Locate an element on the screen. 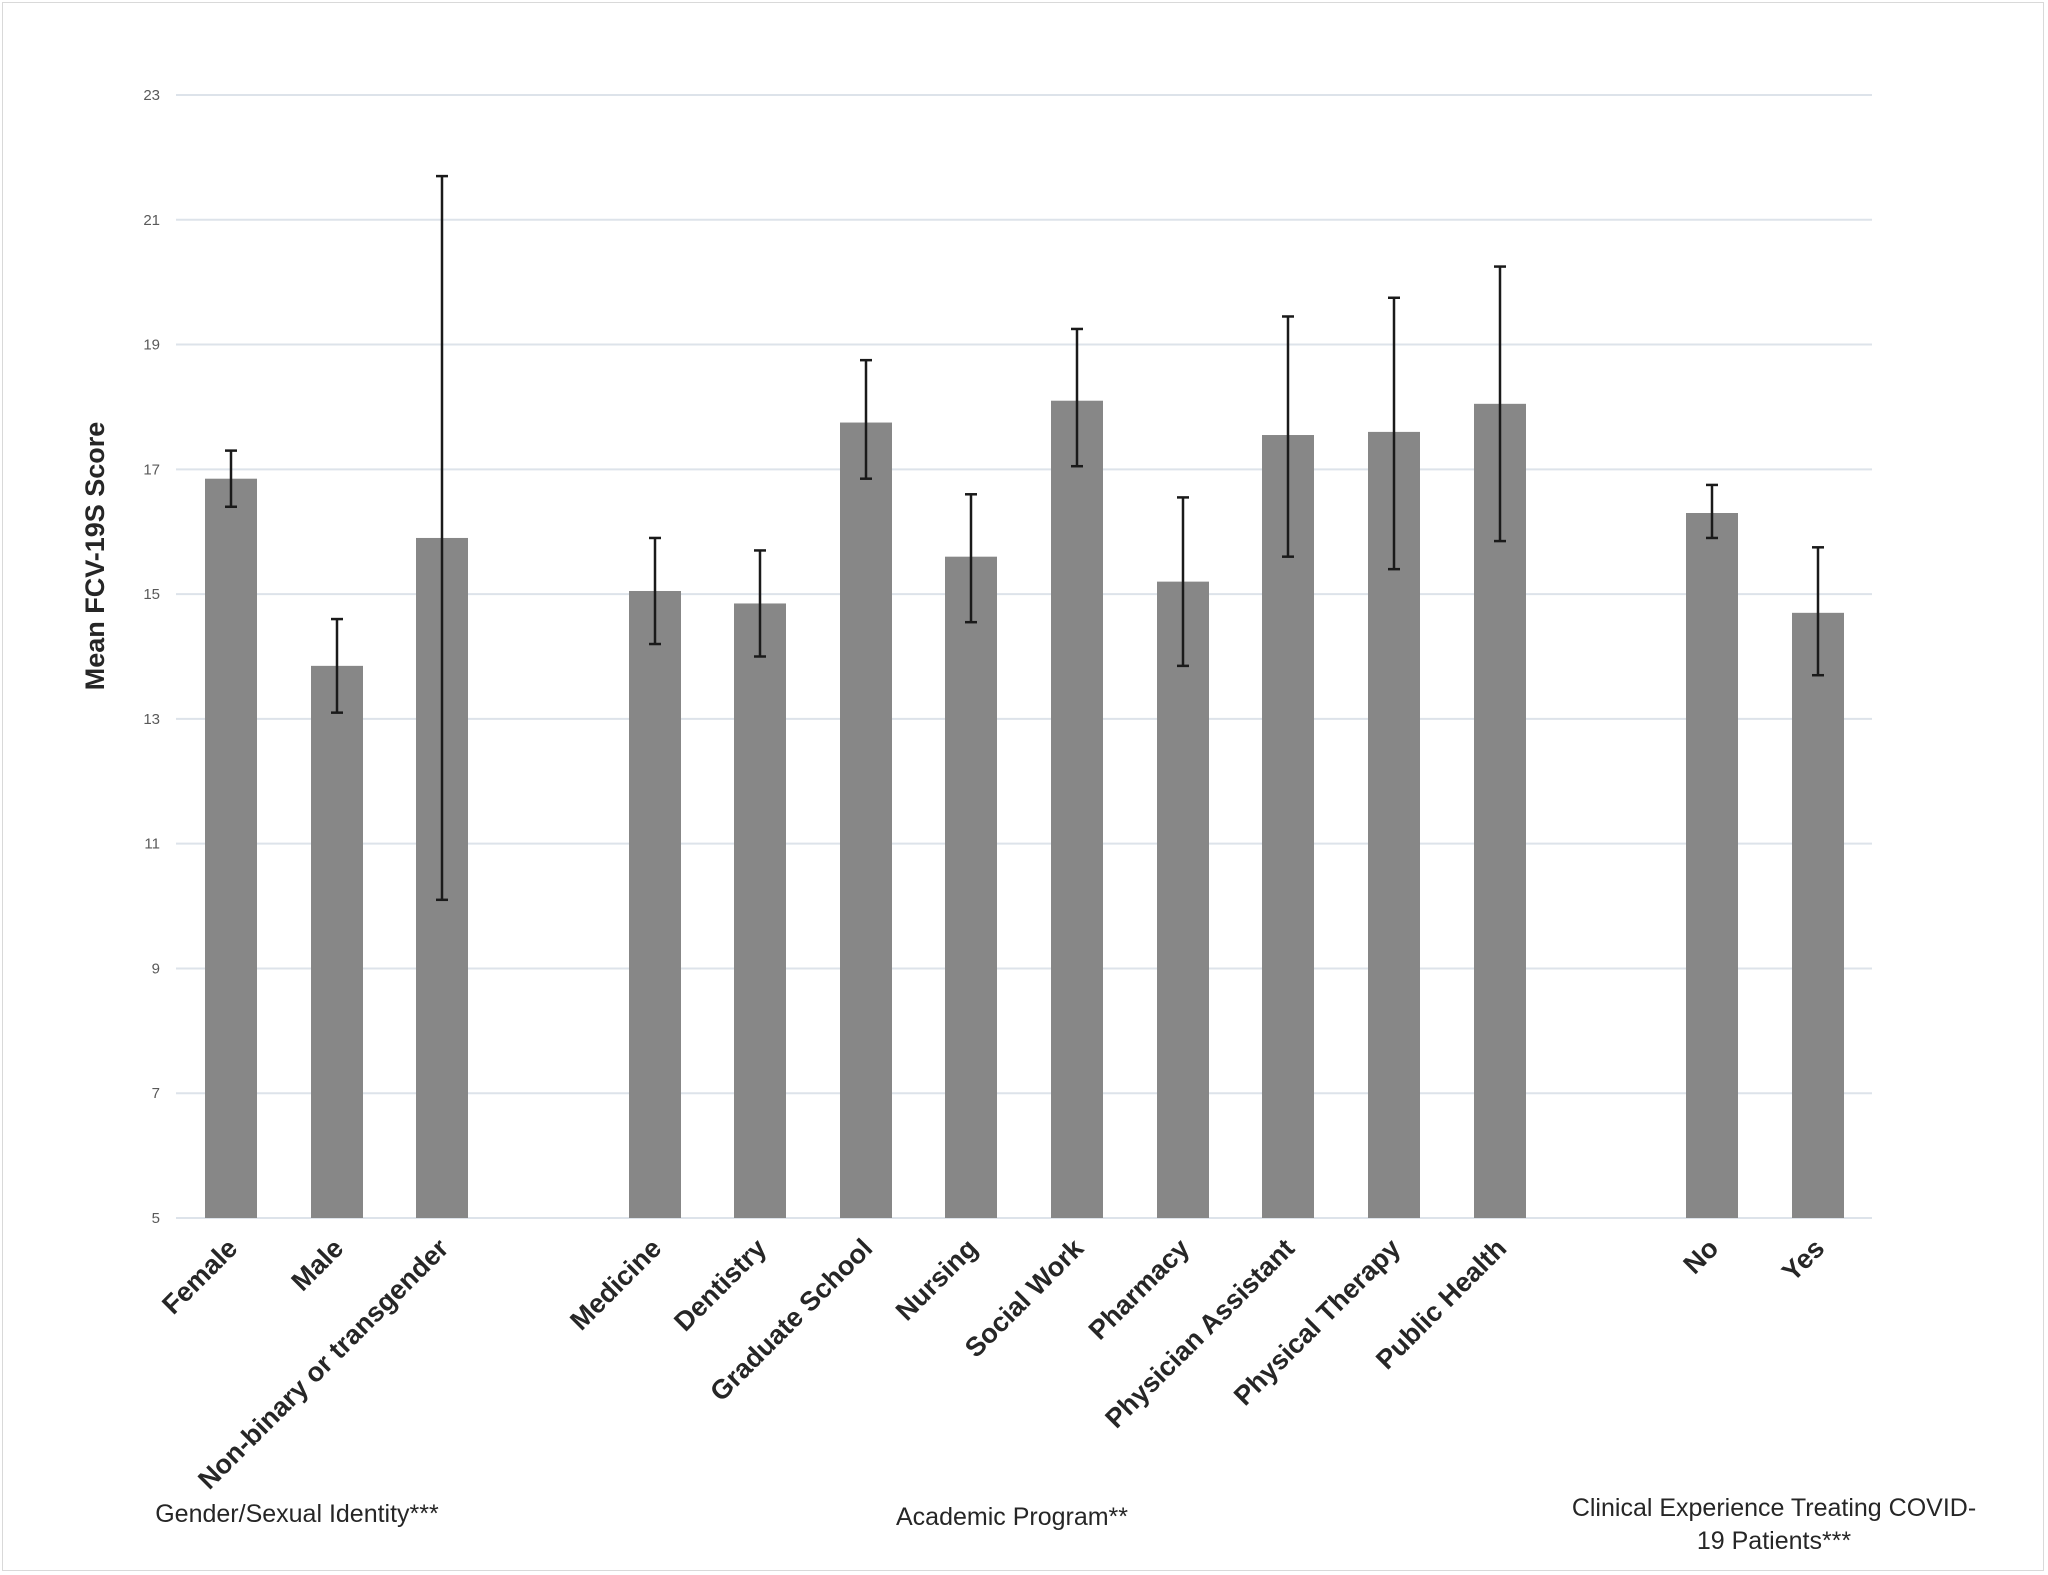 This screenshot has height=1575, width=2048. y-tick-labels: 5 7 9 11 13 15 17 19 21 23 is located at coordinates (151, 657).